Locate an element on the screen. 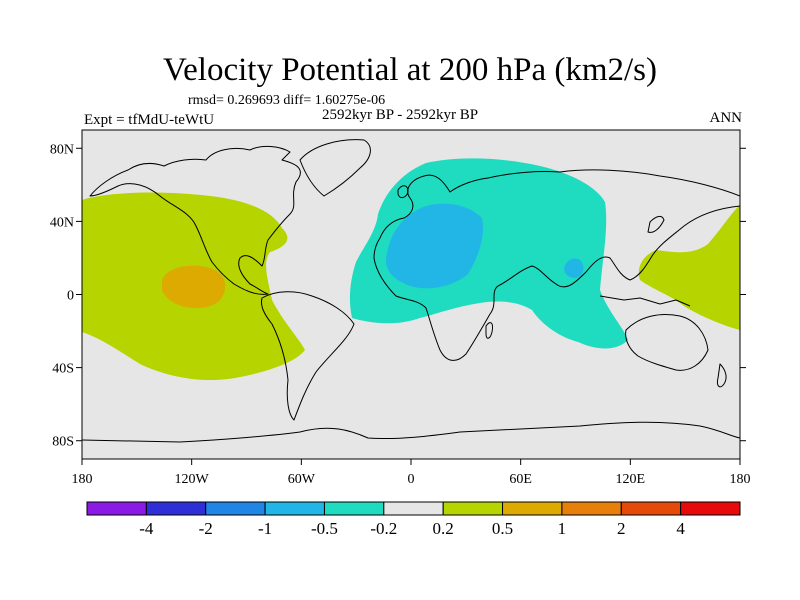  afro-eurasian-negative-anomaly is located at coordinates (488, 253).